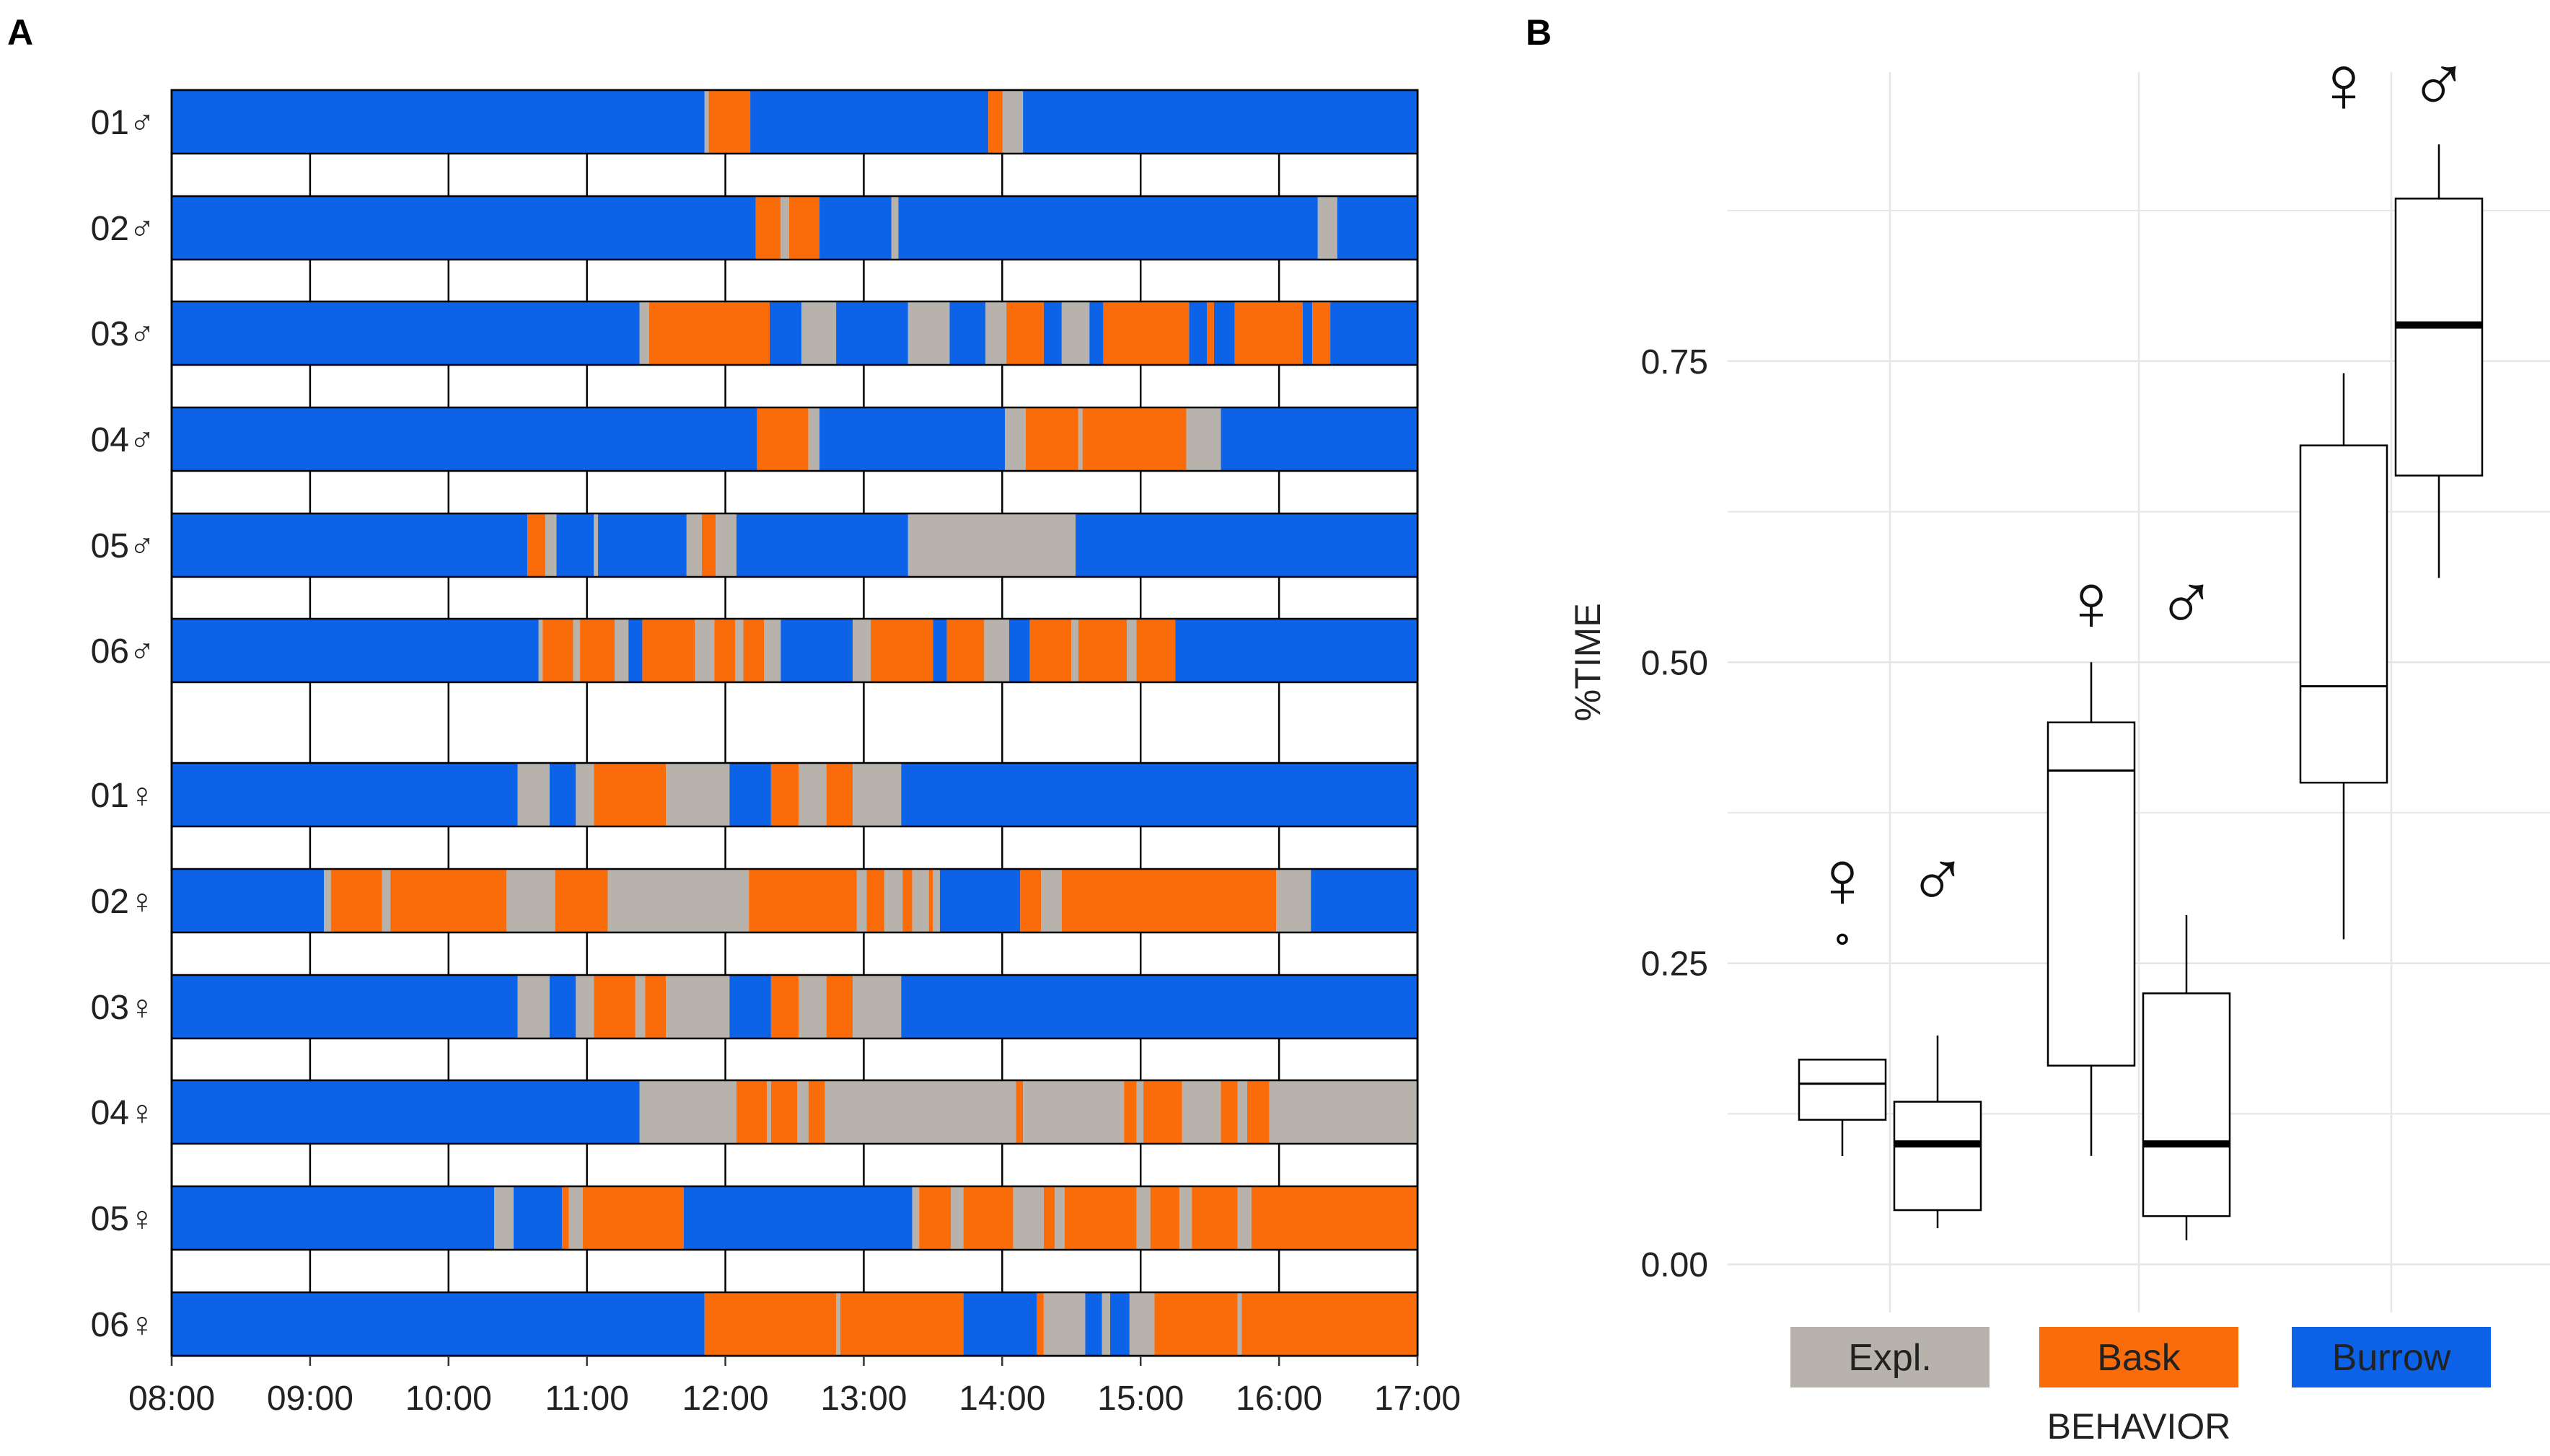 The image size is (2550, 1456). I want to click on time-tick-label: 09:00, so click(310, 1399).